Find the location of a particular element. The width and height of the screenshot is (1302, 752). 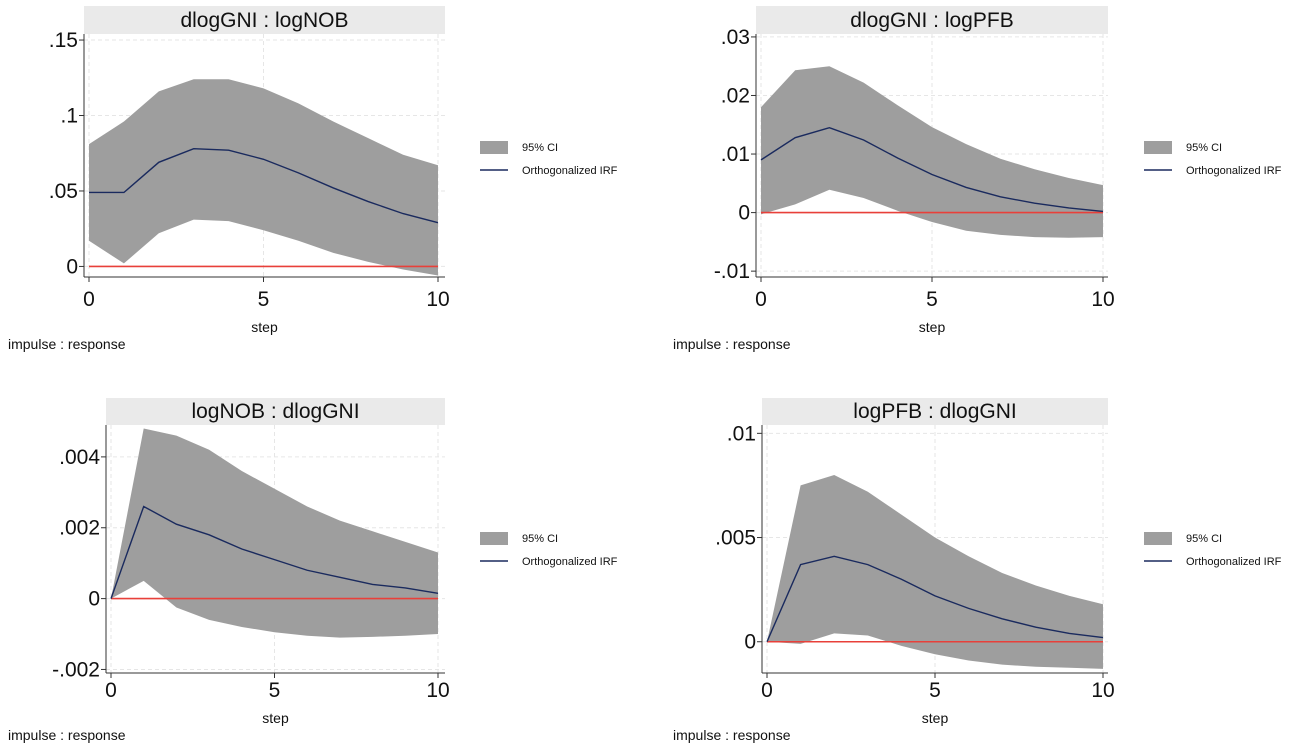

y-tick-label: .004 is located at coordinates (79, 457).